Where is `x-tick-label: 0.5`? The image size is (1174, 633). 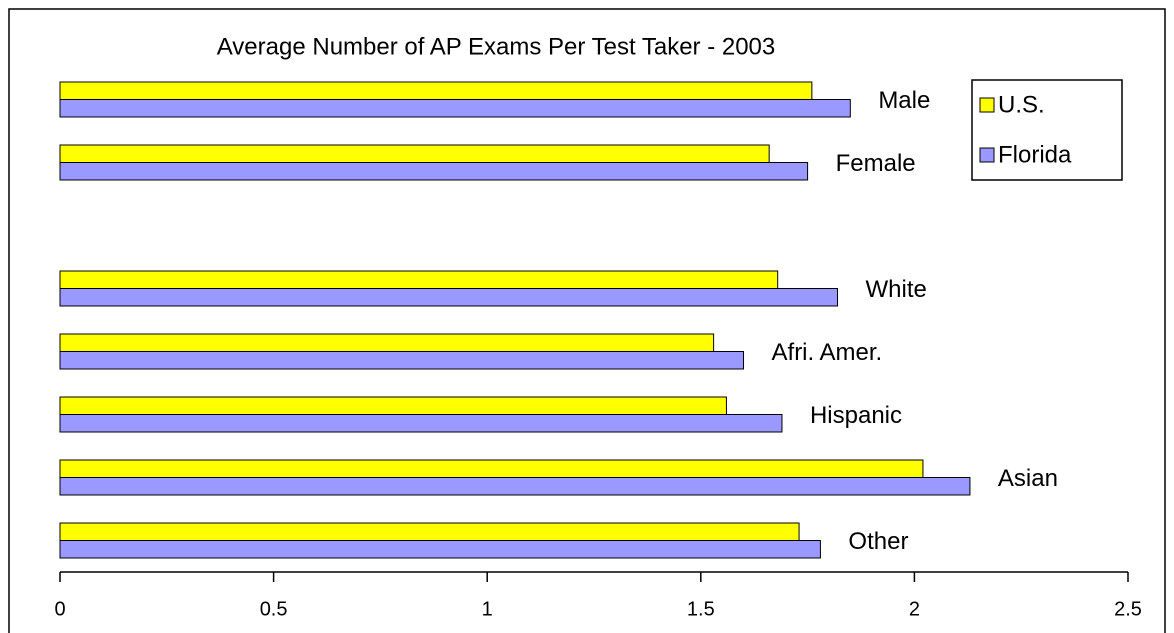 x-tick-label: 0.5 is located at coordinates (274, 609).